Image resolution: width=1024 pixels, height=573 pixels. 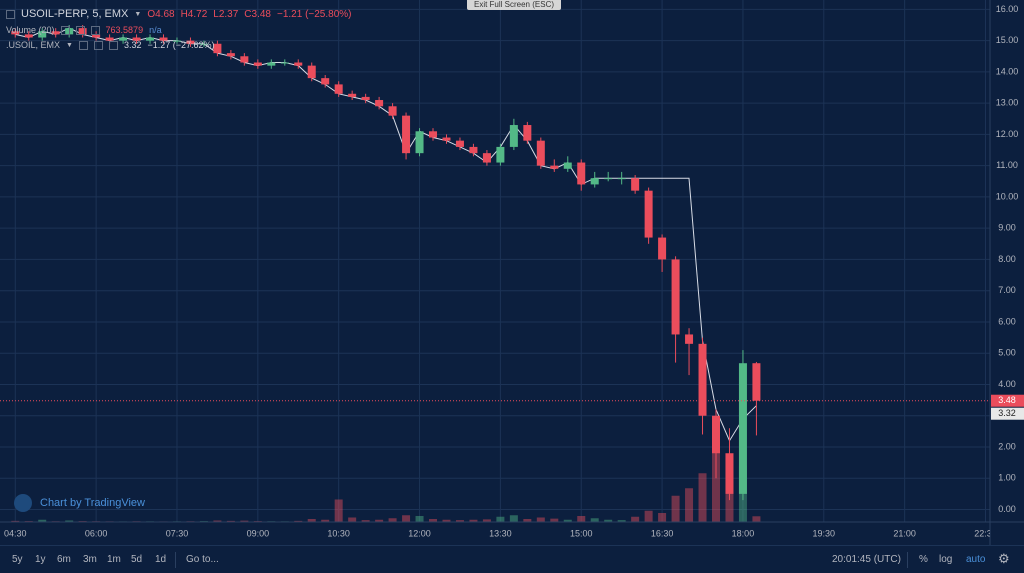 I want to click on ohlc-value: L2.37, so click(x=226, y=14).